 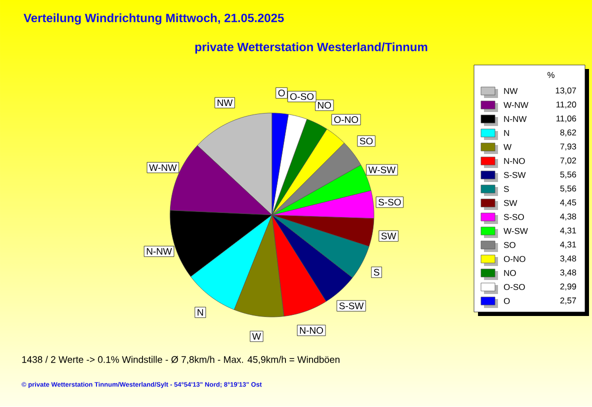 I want to click on data-label: 2,57, so click(x=568, y=300).